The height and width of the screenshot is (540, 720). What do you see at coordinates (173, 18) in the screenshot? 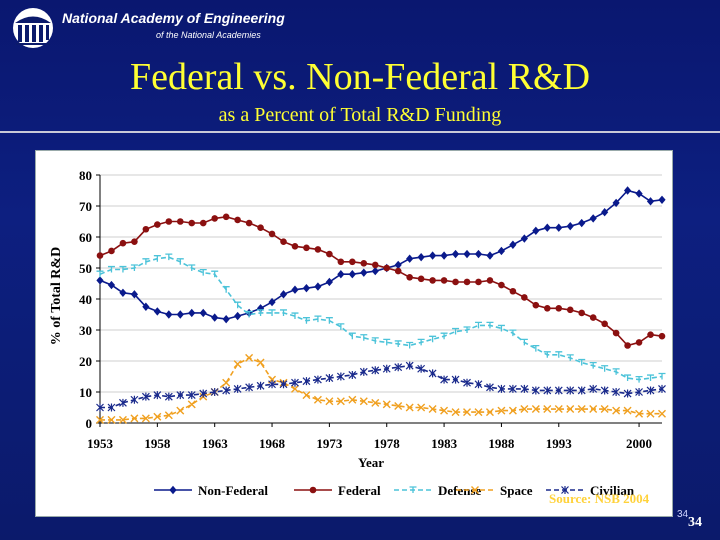
I see `org-name: National Academy of Engineering` at bounding box center [173, 18].